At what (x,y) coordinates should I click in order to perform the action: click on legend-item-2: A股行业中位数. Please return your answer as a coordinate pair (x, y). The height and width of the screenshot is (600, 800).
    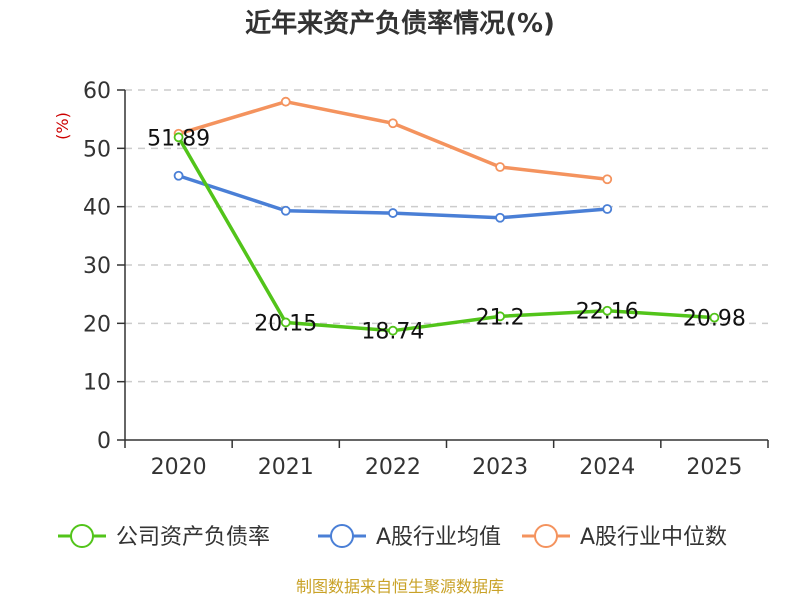
    Looking at the image, I should click on (624, 537).